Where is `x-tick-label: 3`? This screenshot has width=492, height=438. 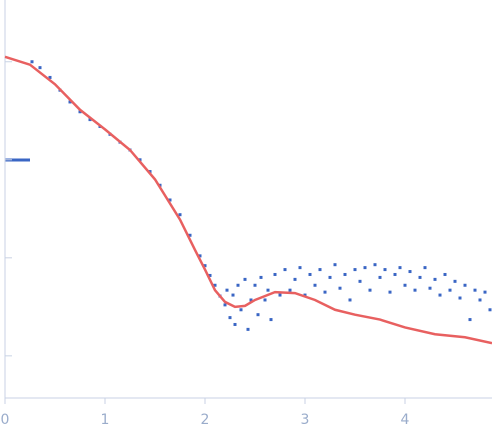 x-tick-label: 3 is located at coordinates (305, 420).